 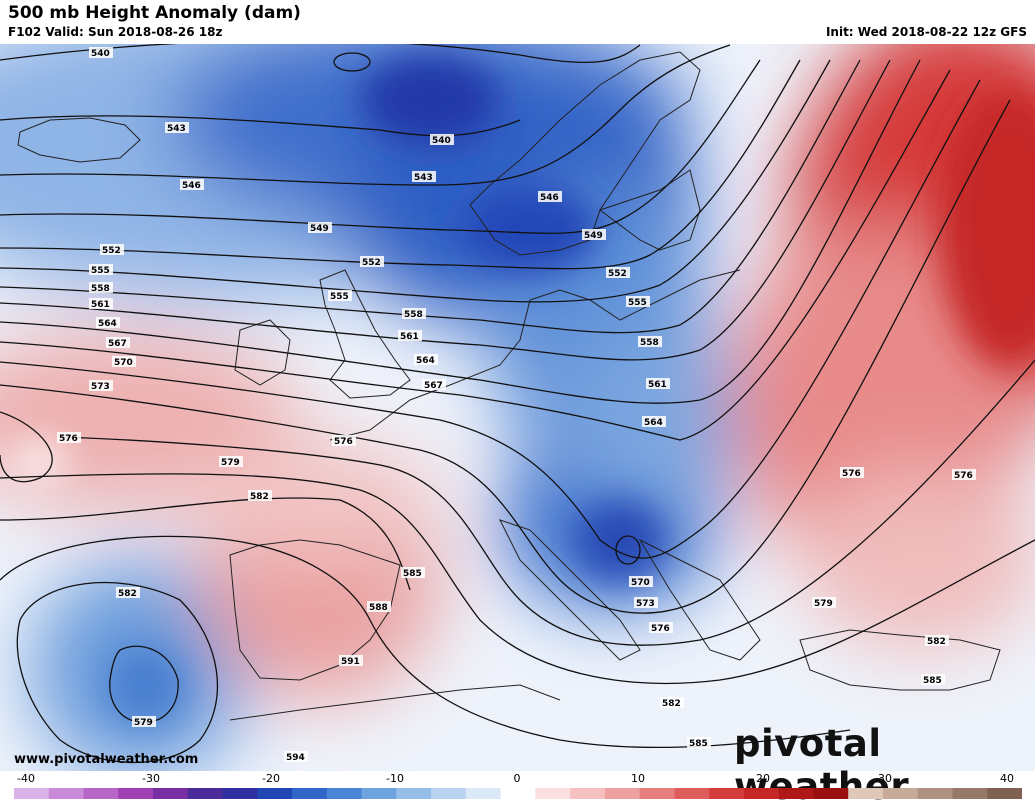 I want to click on colorbar-tick-label: -10, so click(x=395, y=778).